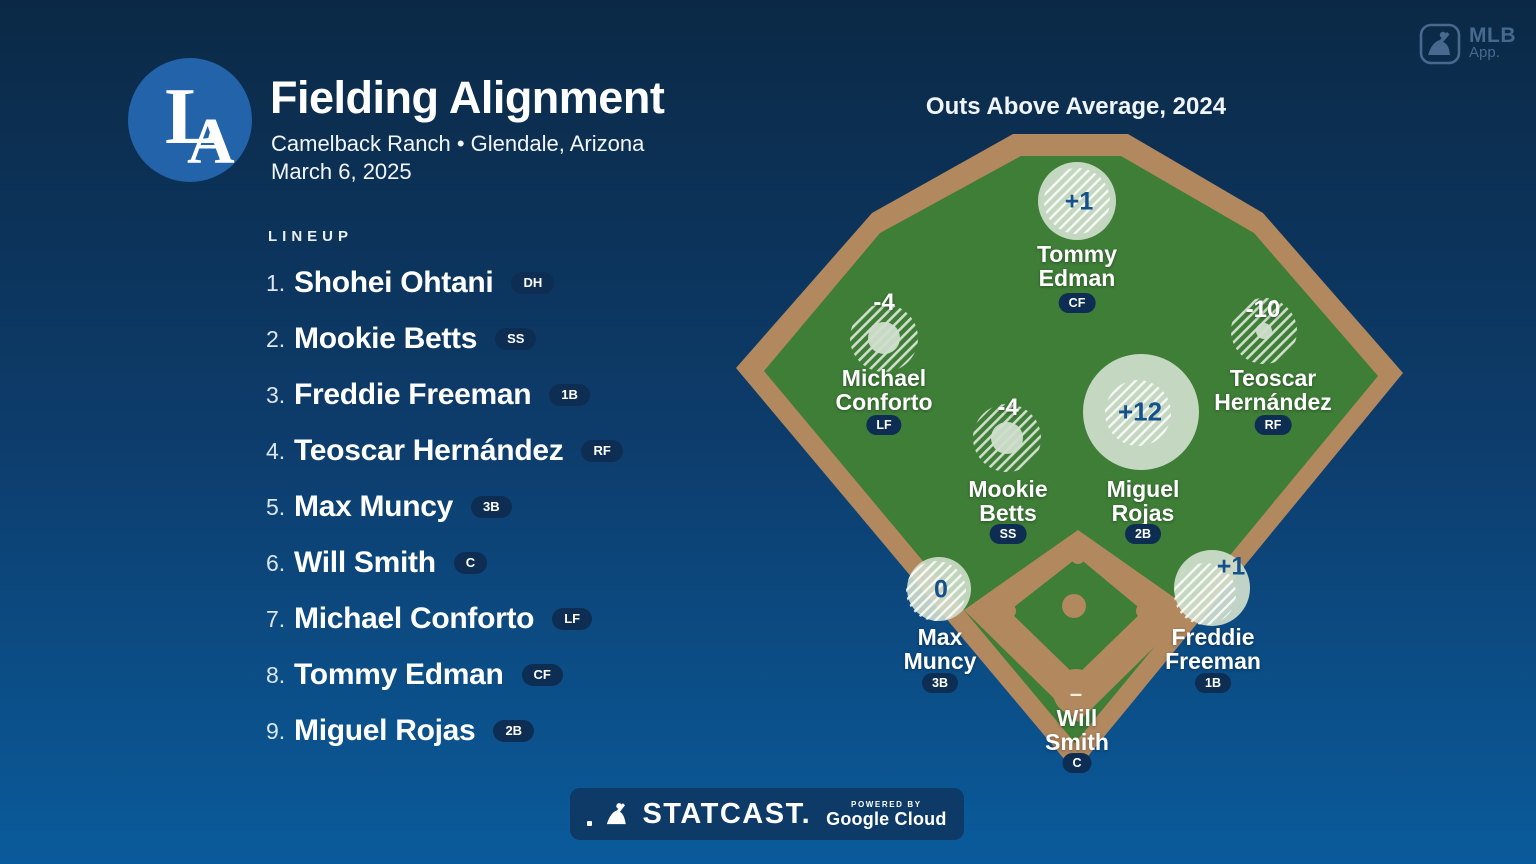 This screenshot has width=1536, height=864. What do you see at coordinates (365, 562) in the screenshot?
I see `lineup-player-name: Will Smith` at bounding box center [365, 562].